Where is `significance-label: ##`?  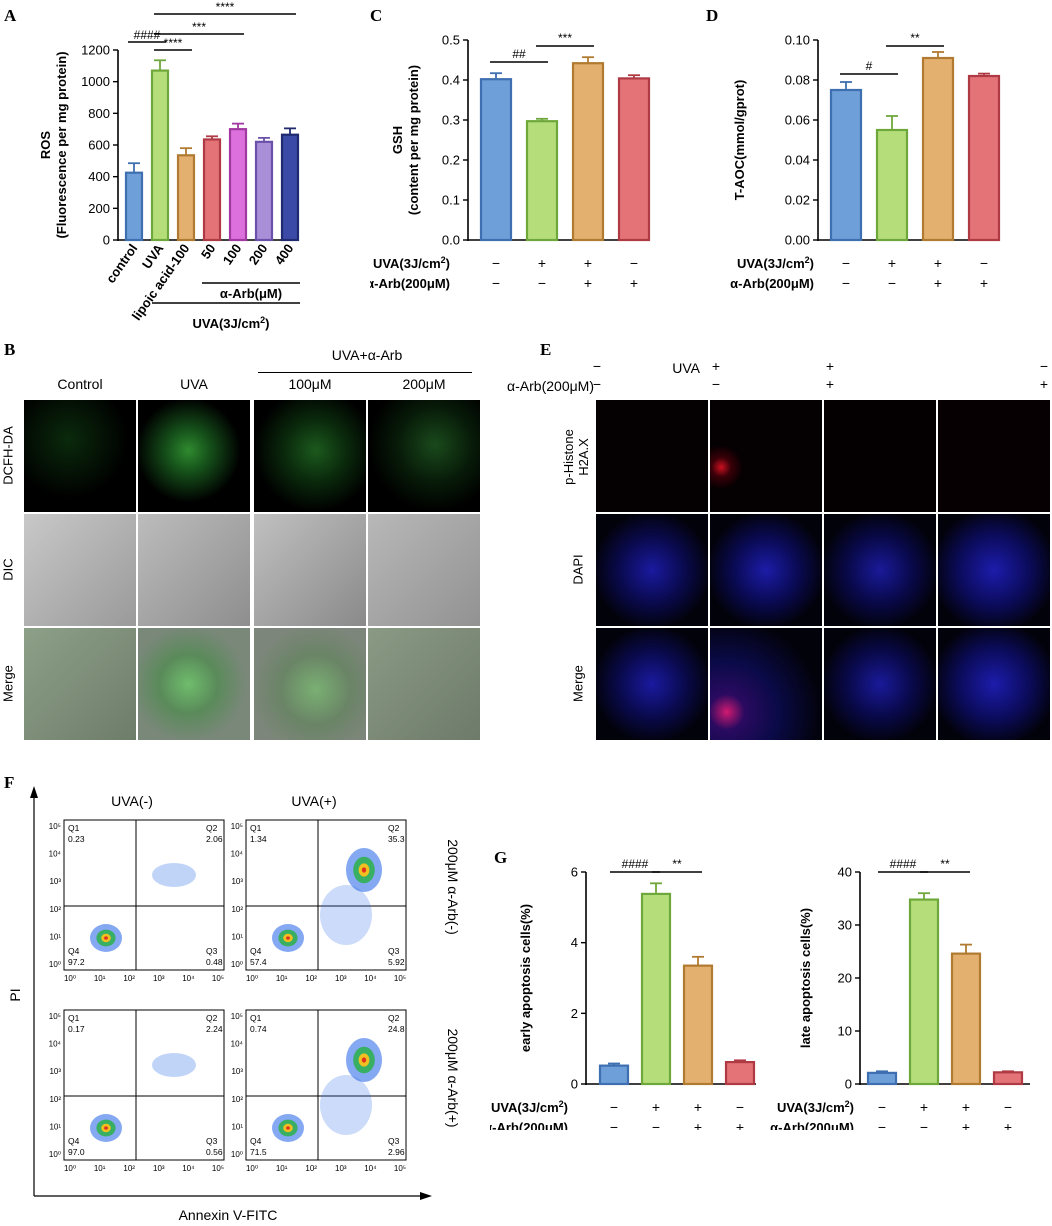 significance-label: ## is located at coordinates (519, 54).